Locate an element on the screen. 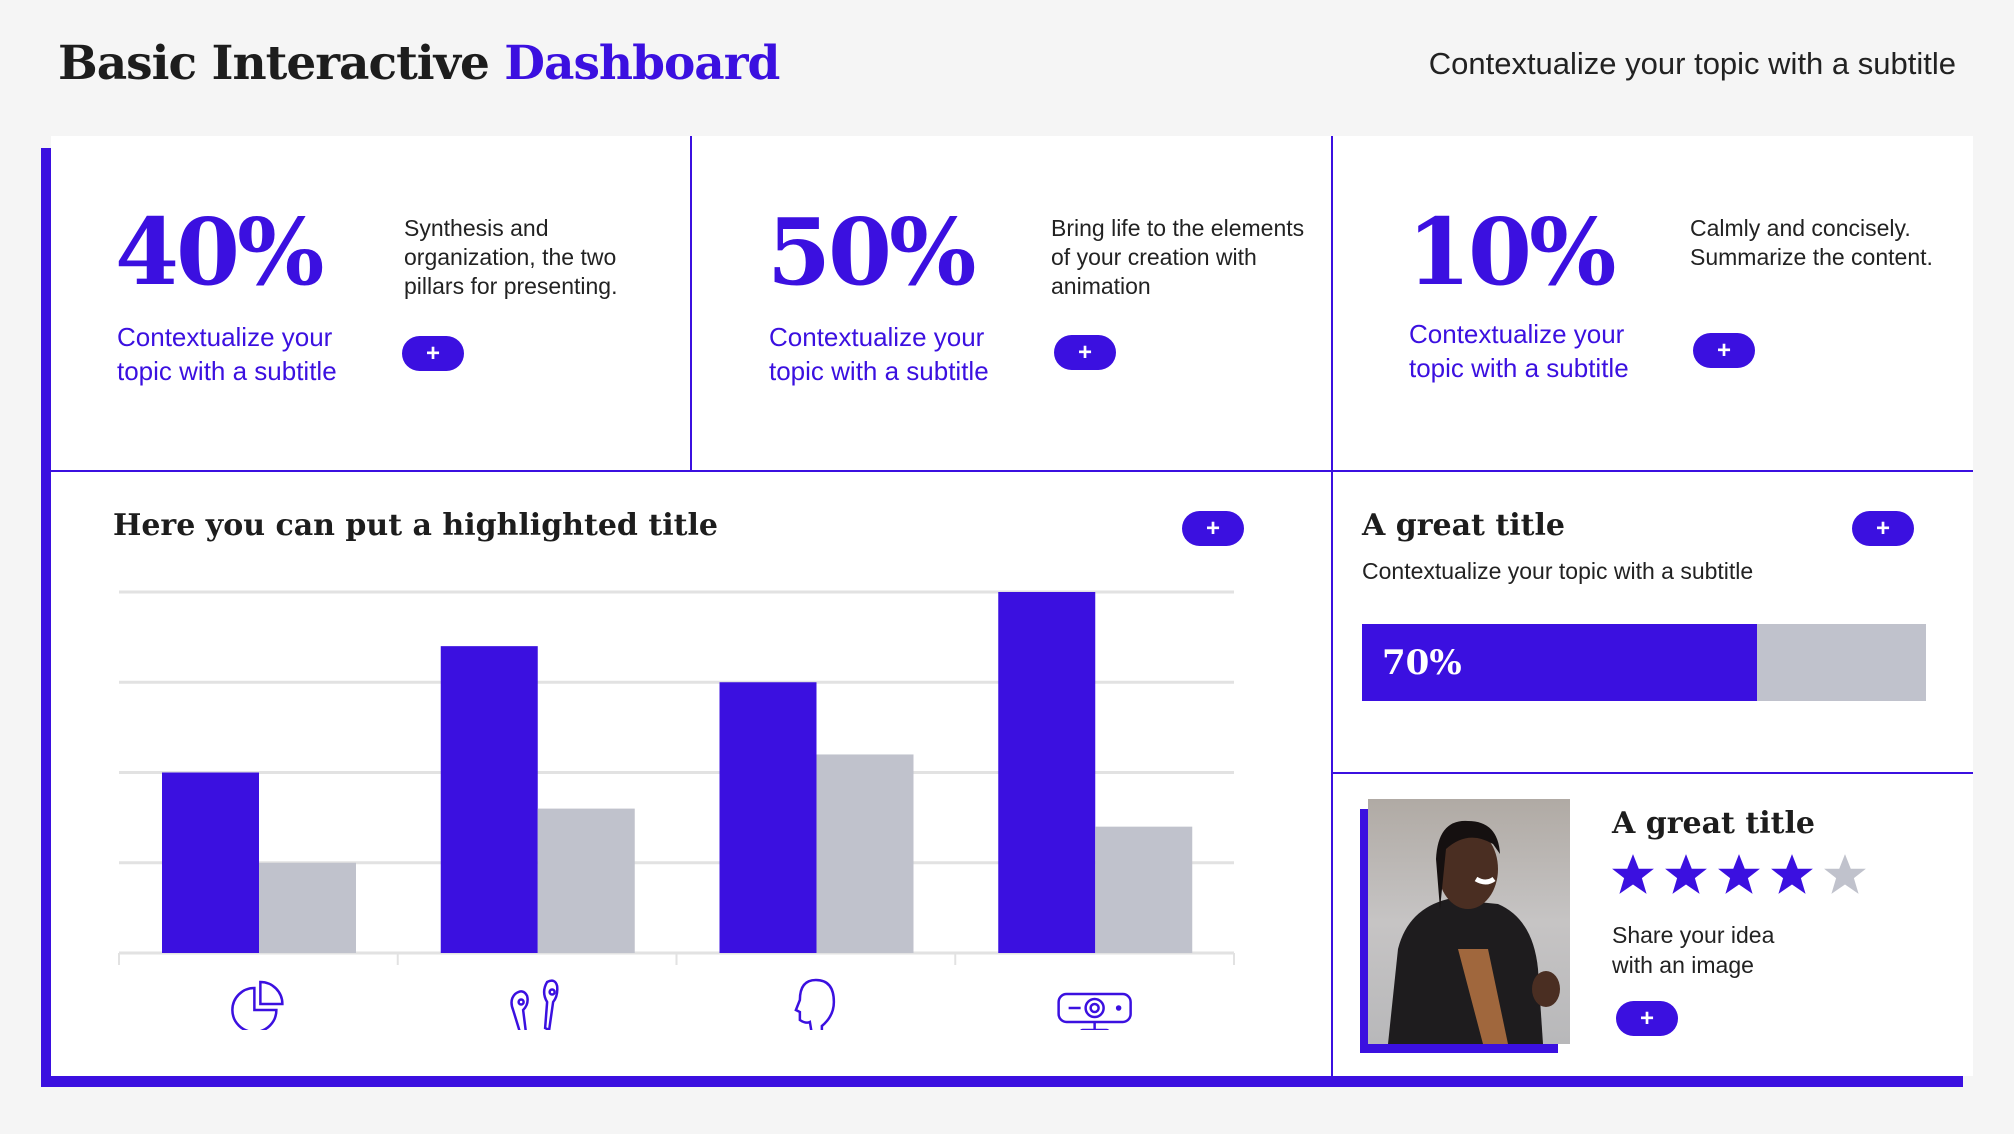 The width and height of the screenshot is (2014, 1134). earbuds-icon is located at coordinates (534, 1004).